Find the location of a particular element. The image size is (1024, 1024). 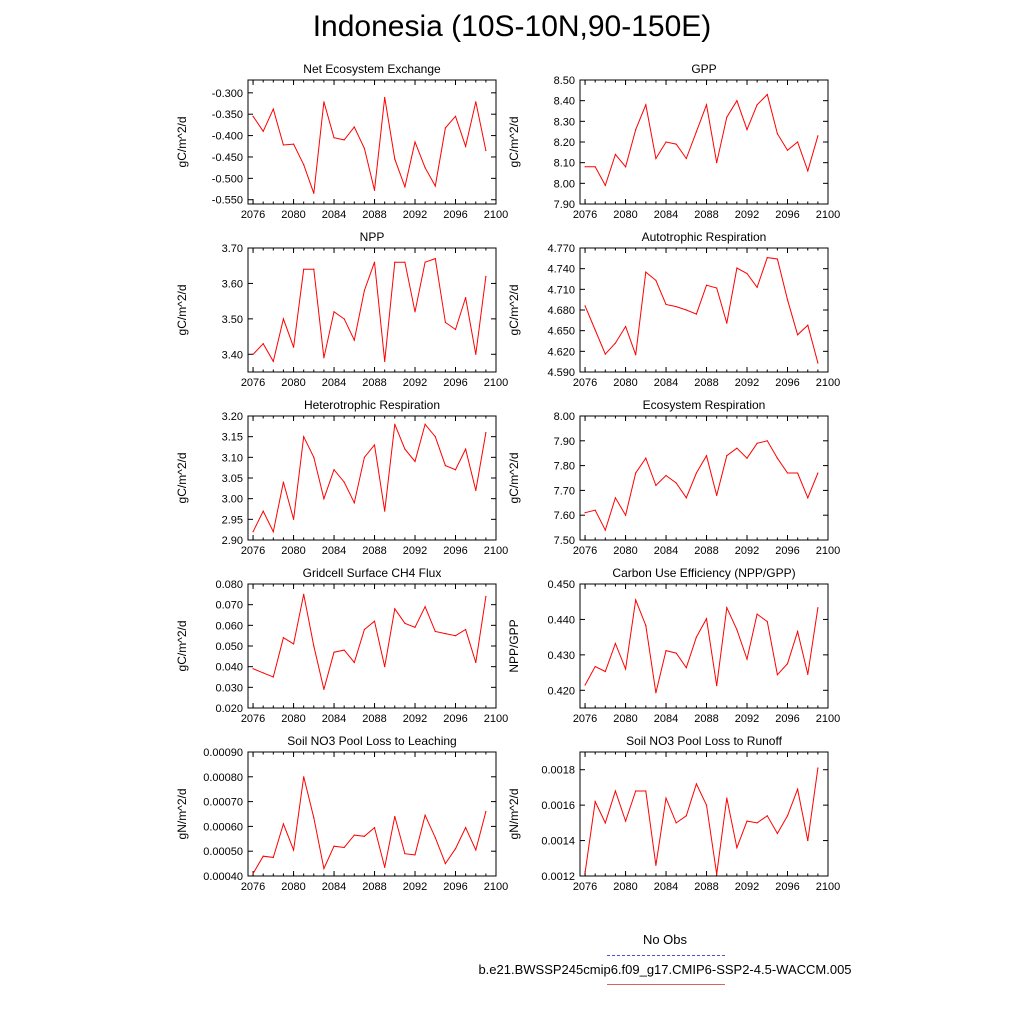

y-tick-label: 0.0018 is located at coordinates (558, 771).